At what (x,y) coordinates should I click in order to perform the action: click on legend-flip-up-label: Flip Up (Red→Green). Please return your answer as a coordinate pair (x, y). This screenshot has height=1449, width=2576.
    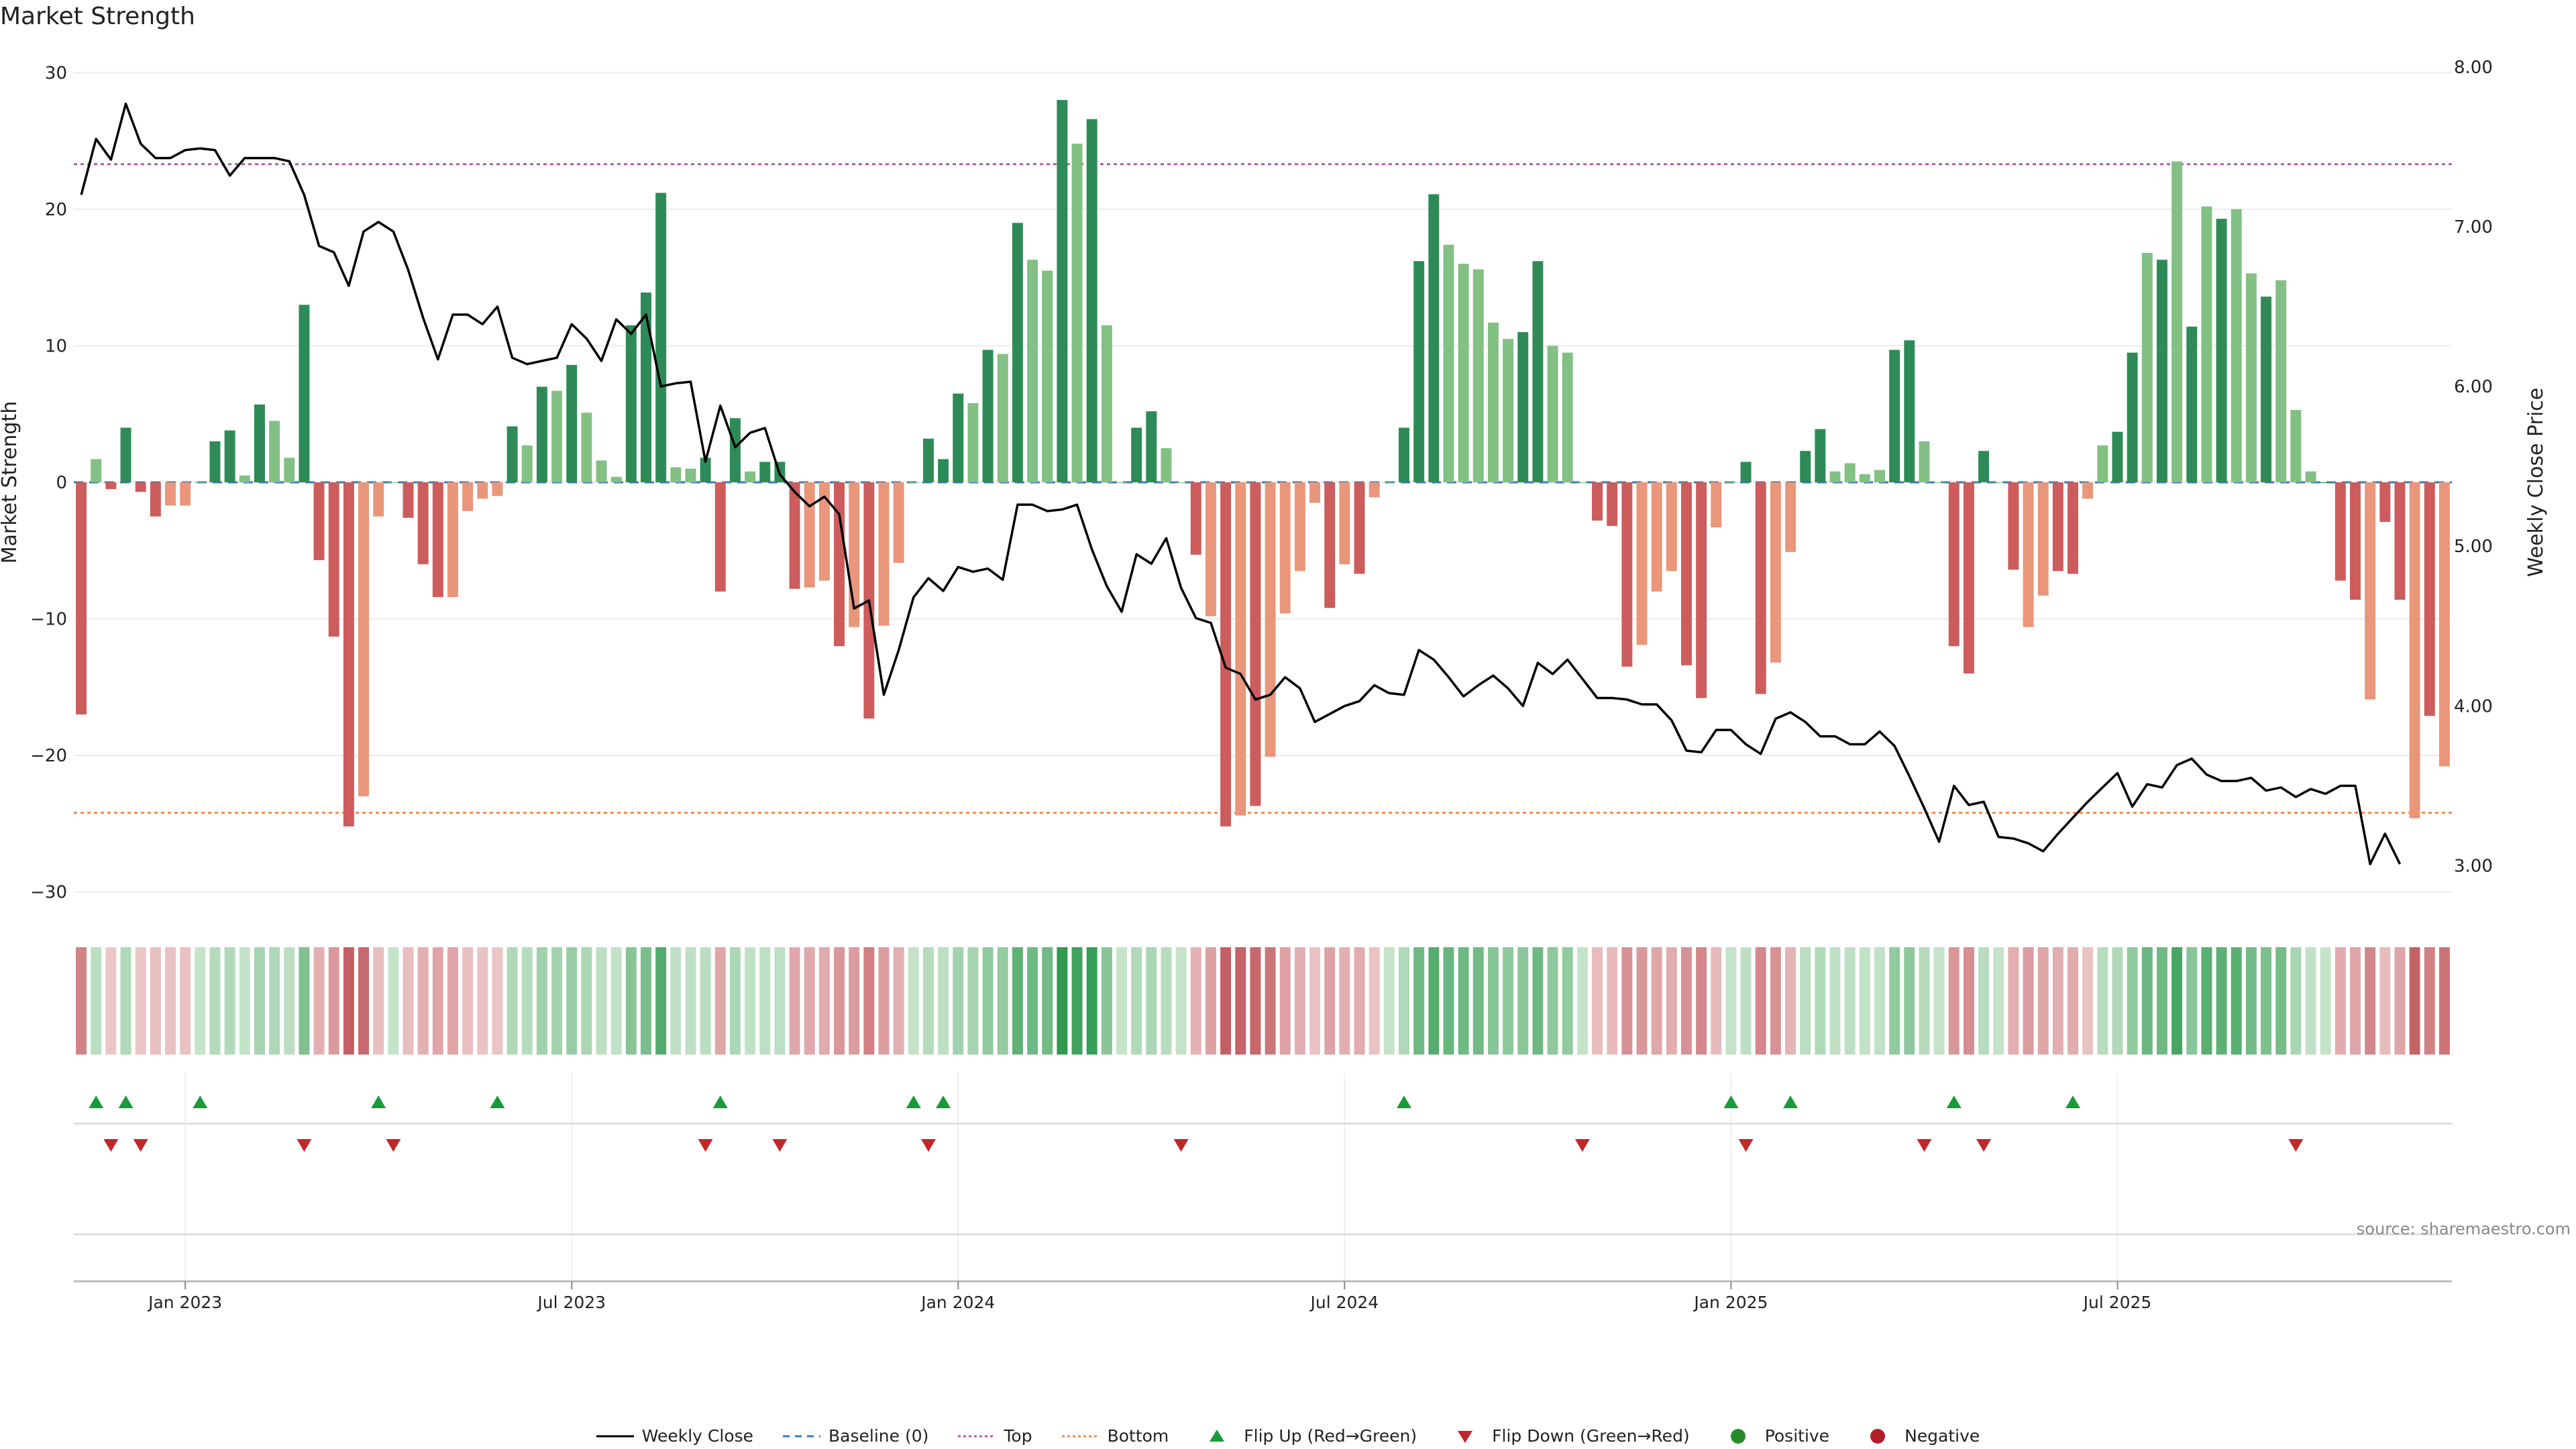
    Looking at the image, I should click on (1330, 1436).